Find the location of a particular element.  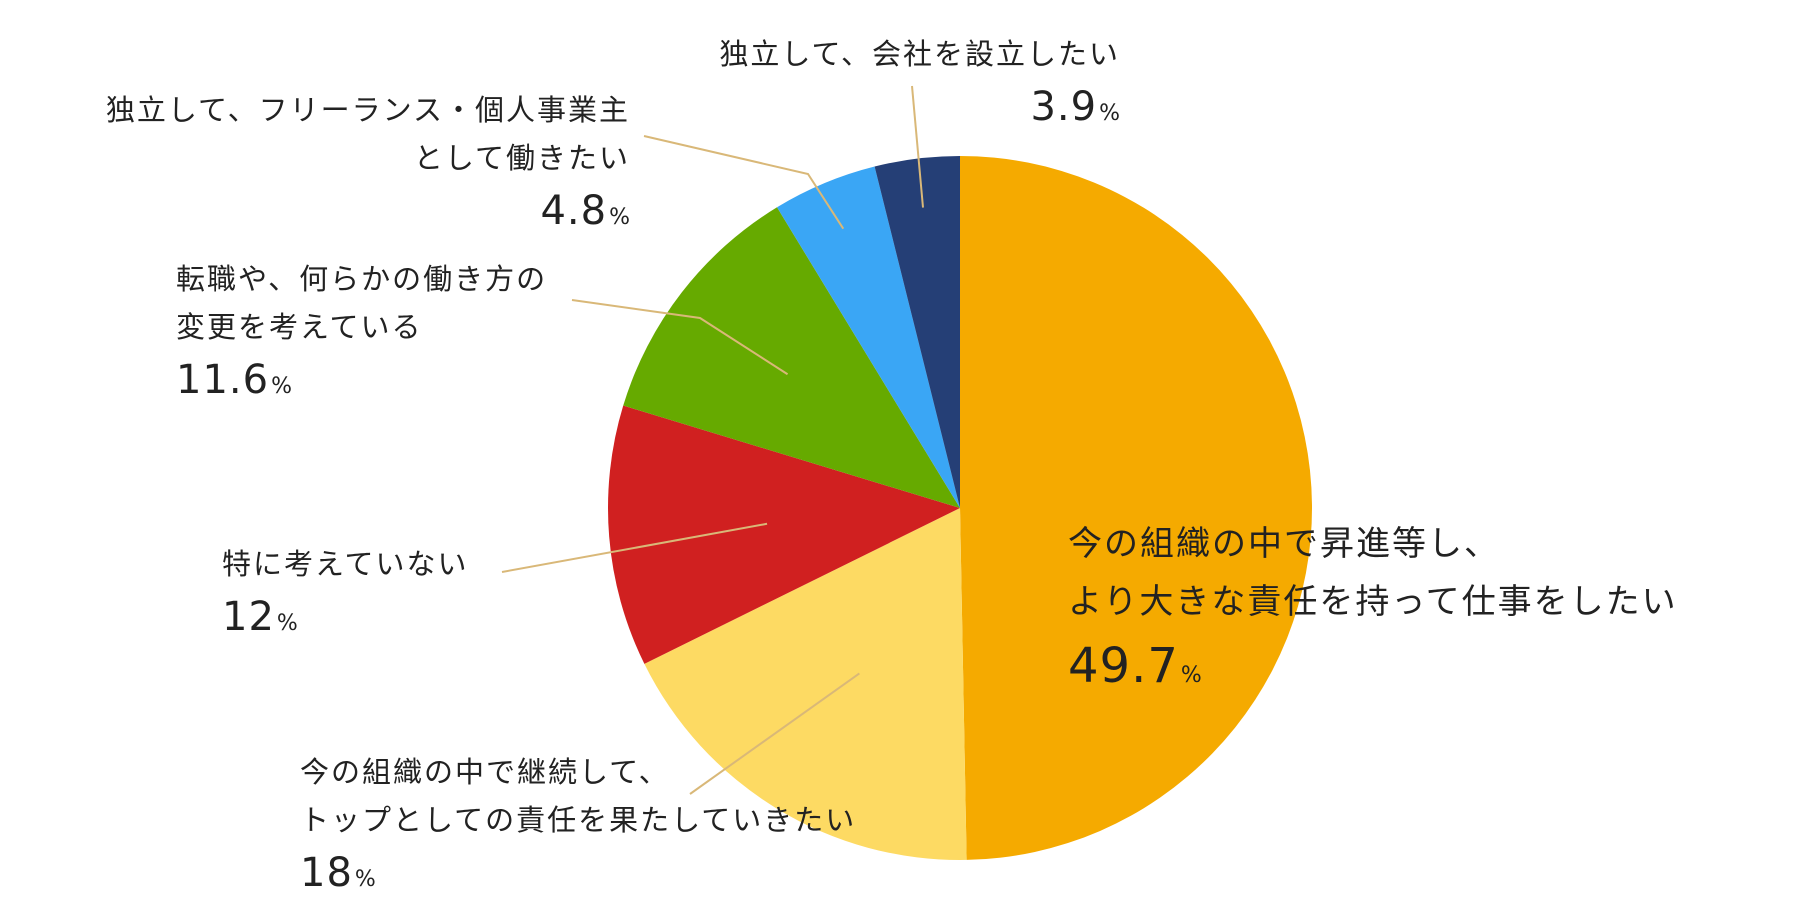

slice-value-freelance: 4.8% is located at coordinates (350, 214).